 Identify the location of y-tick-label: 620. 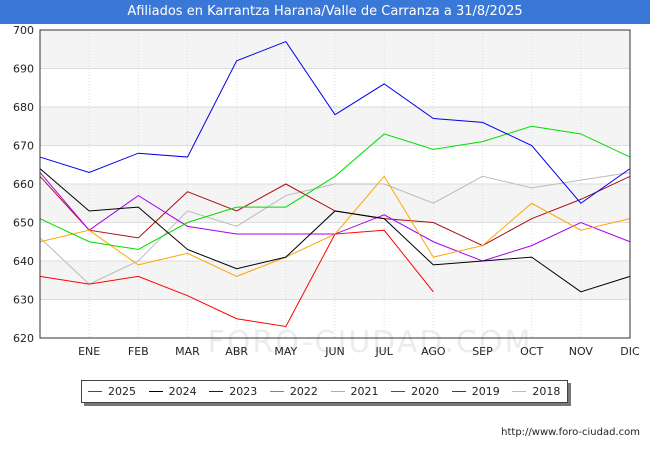
(23, 338).